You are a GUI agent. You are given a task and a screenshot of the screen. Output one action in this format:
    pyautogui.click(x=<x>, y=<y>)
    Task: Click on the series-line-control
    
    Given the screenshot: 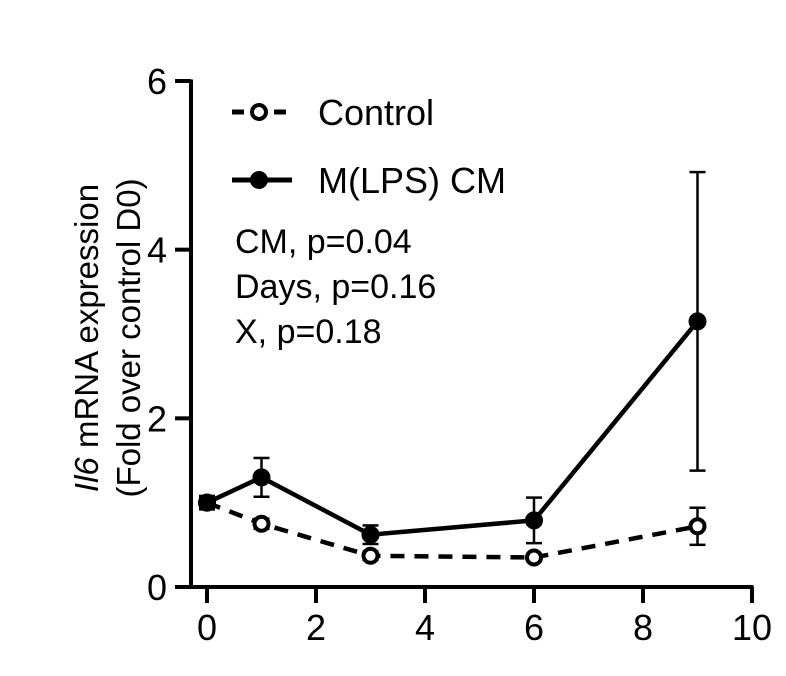 What is the action you would take?
    pyautogui.click(x=452, y=530)
    